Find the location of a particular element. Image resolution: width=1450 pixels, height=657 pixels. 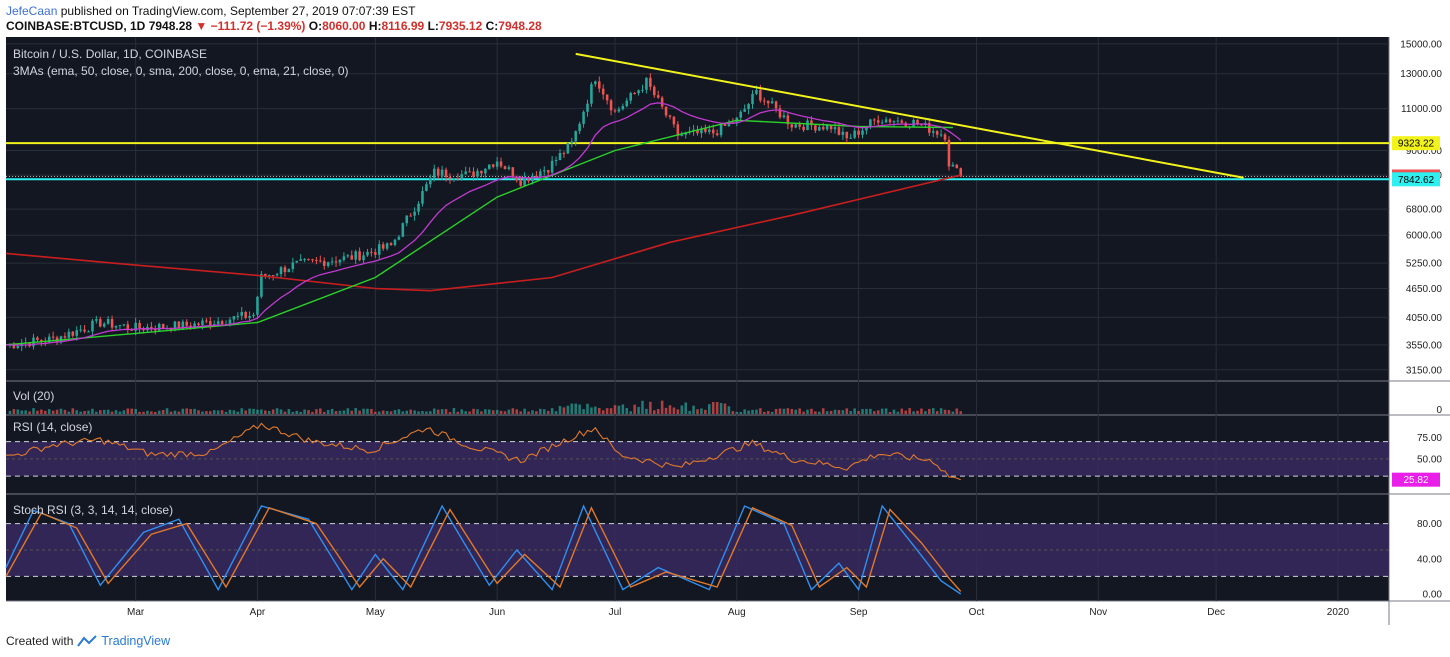

tradingview-brand: TradingView is located at coordinates (136, 641).